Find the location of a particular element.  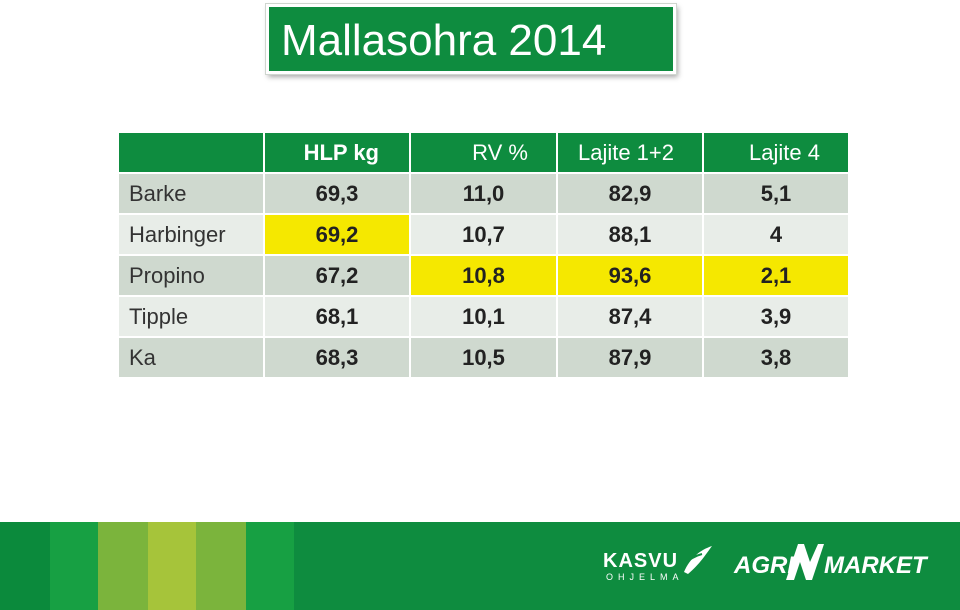

footer-bar: KASVU OHJELMA AGRI MARKET is located at coordinates (480, 566).